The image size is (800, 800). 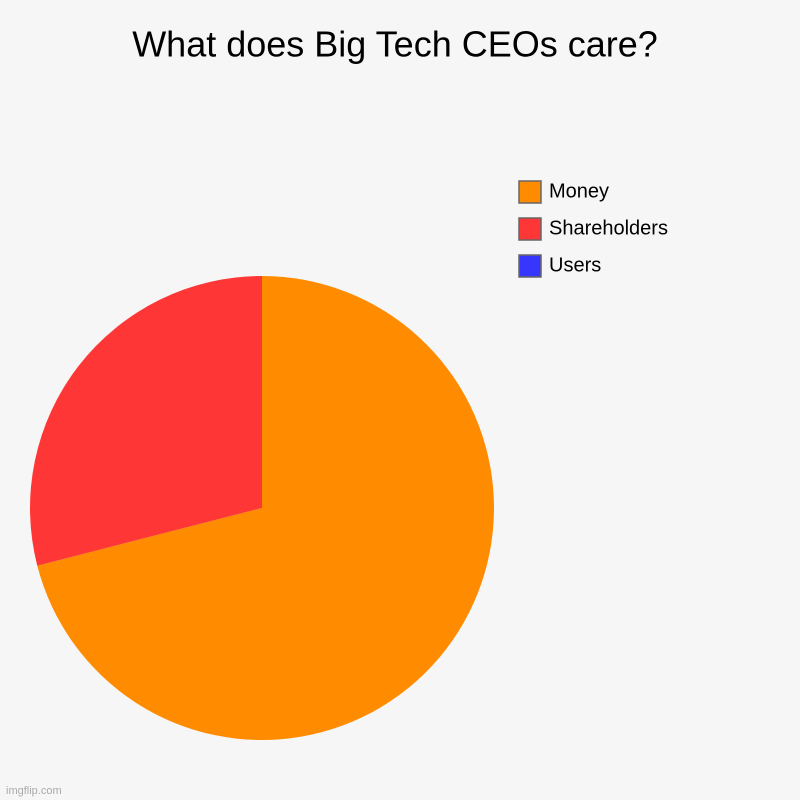 I want to click on legend-label: Users, so click(x=575, y=265).